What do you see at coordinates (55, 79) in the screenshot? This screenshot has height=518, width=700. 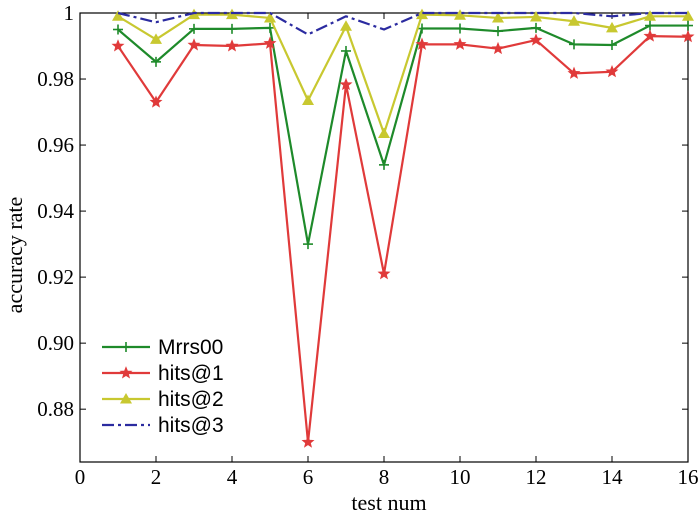 I see `y-tick-label: 0.98` at bounding box center [55, 79].